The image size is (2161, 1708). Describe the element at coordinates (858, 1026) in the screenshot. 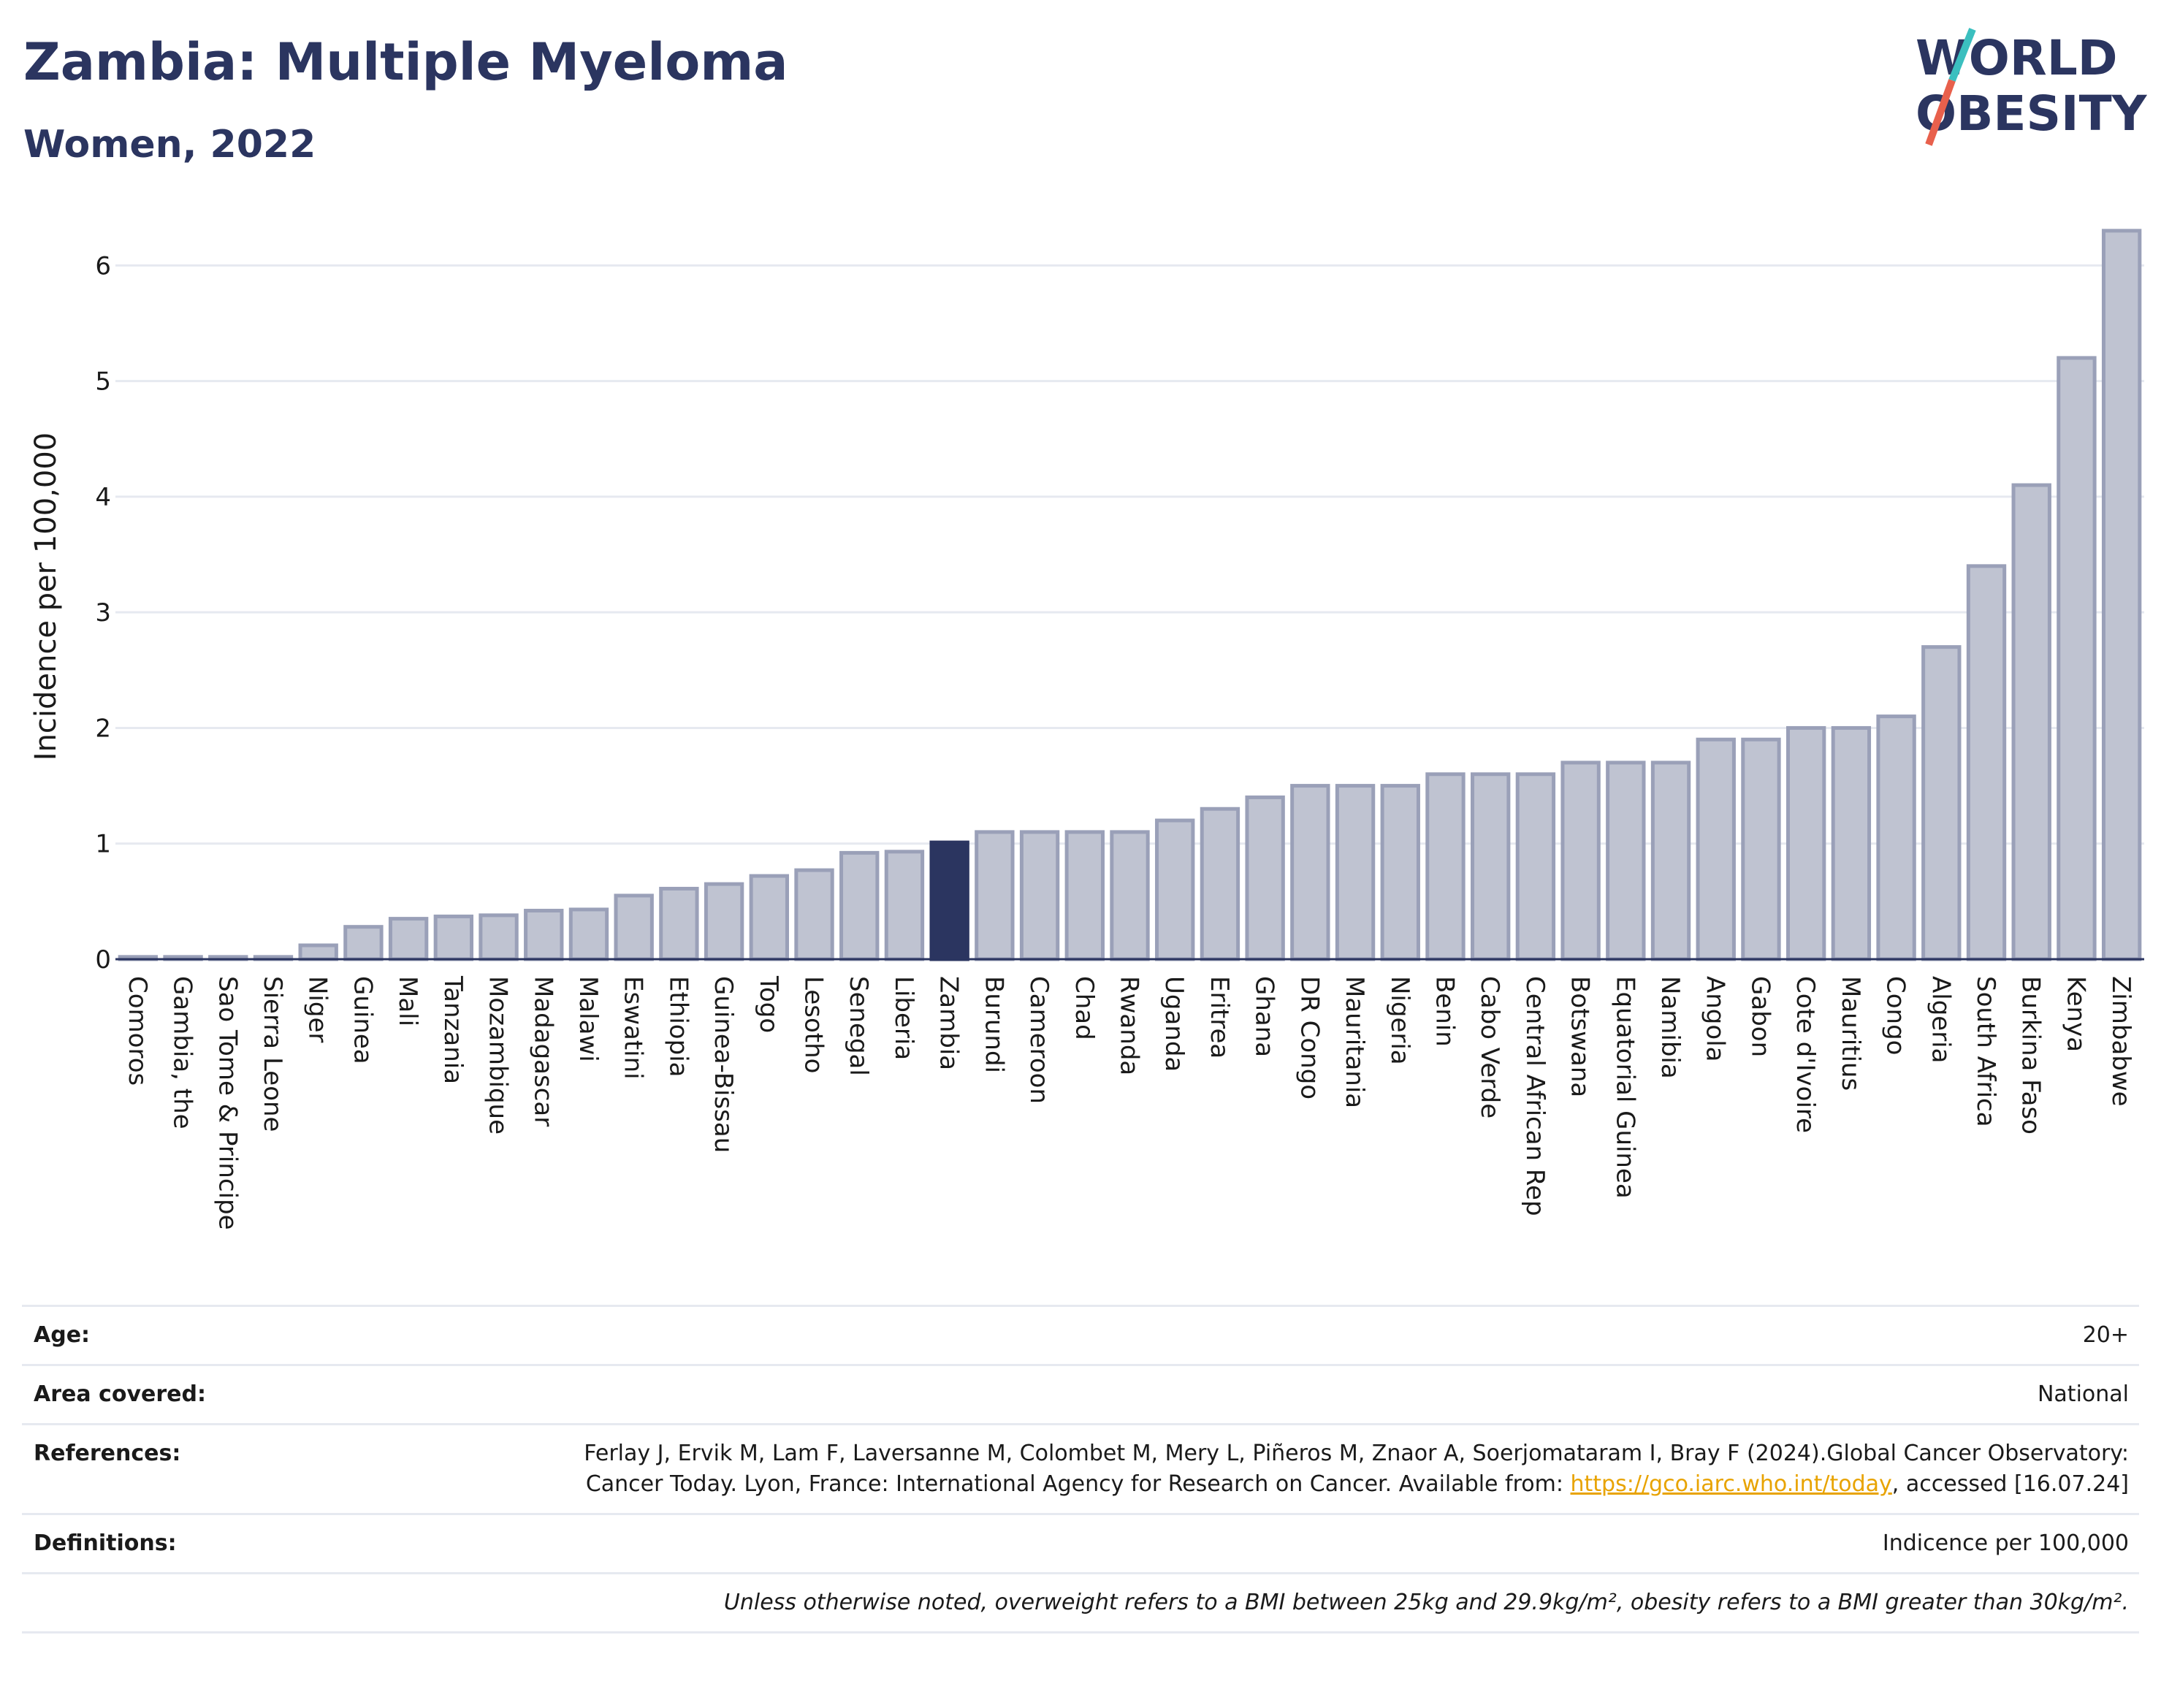

I see `x-tick-label: Senegal` at that location.